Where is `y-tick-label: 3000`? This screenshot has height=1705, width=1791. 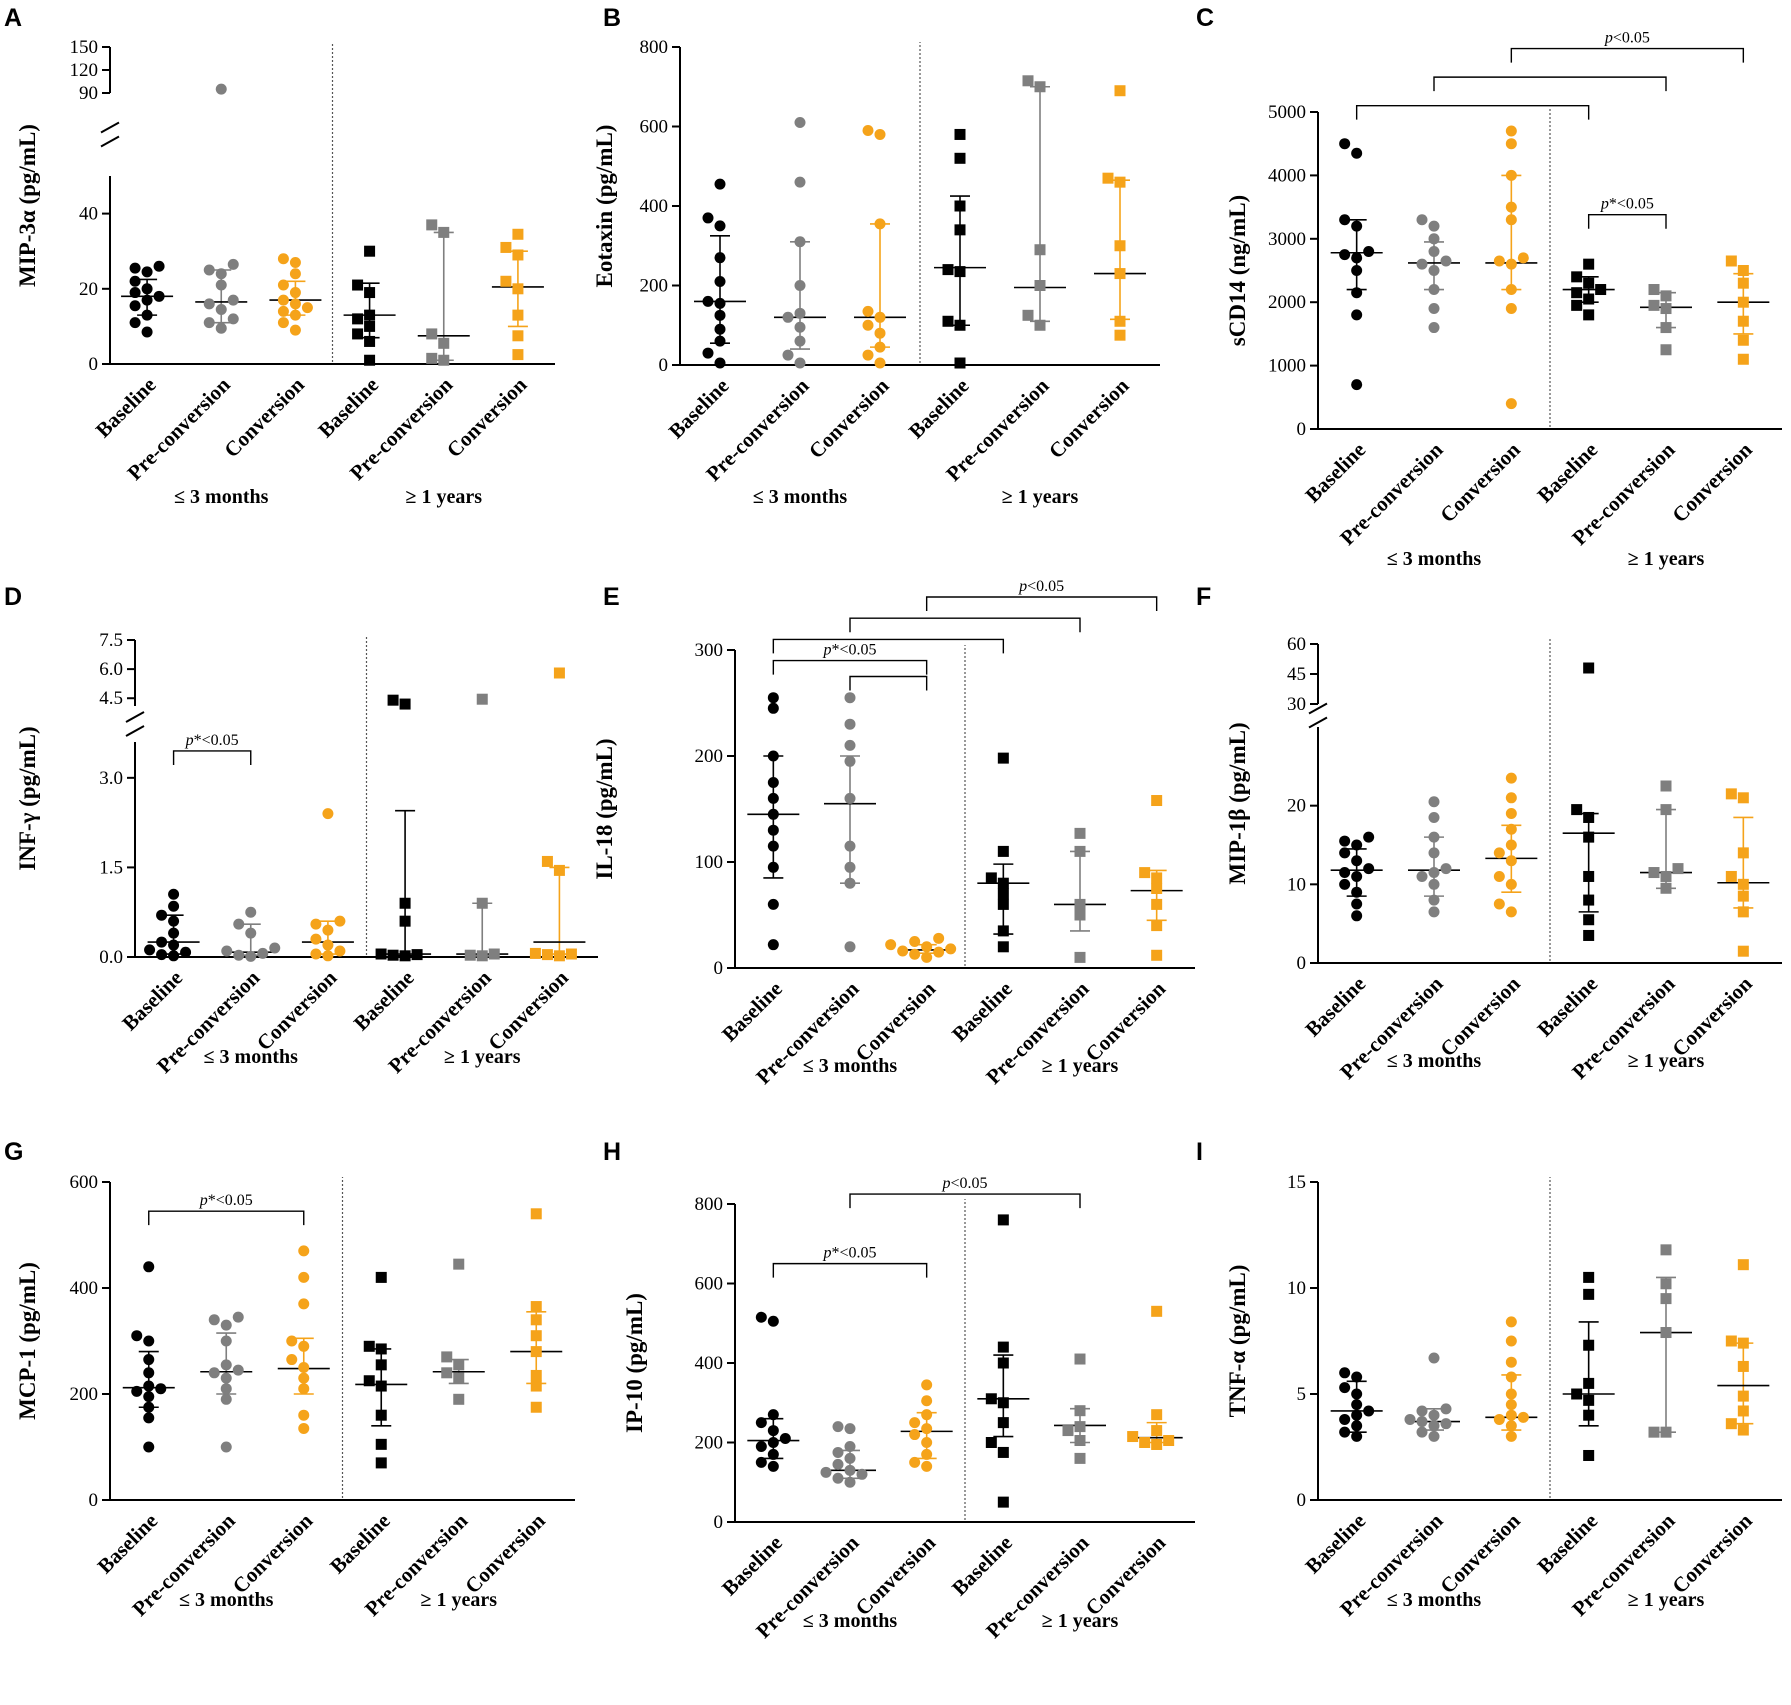 y-tick-label: 3000 is located at coordinates (1287, 239).